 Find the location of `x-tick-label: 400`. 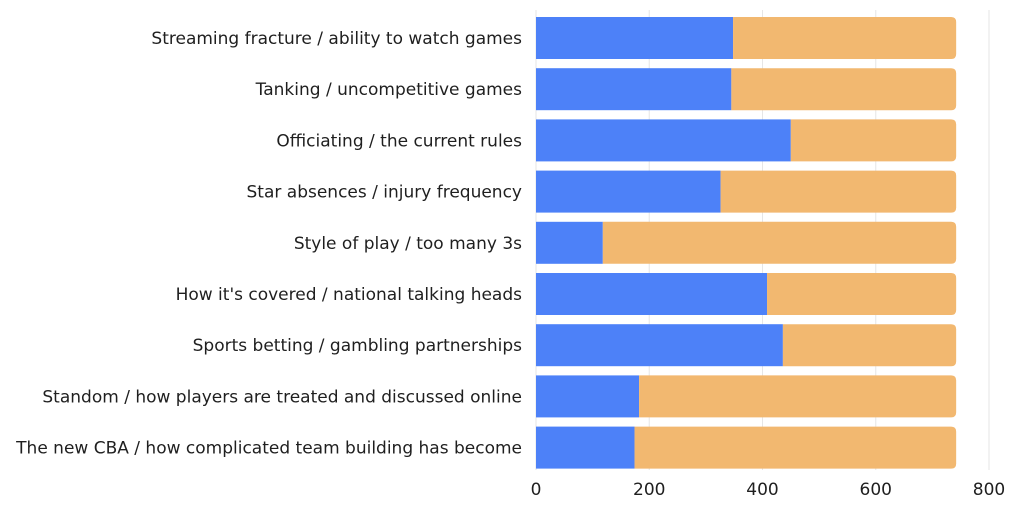

x-tick-label: 400 is located at coordinates (762, 490).